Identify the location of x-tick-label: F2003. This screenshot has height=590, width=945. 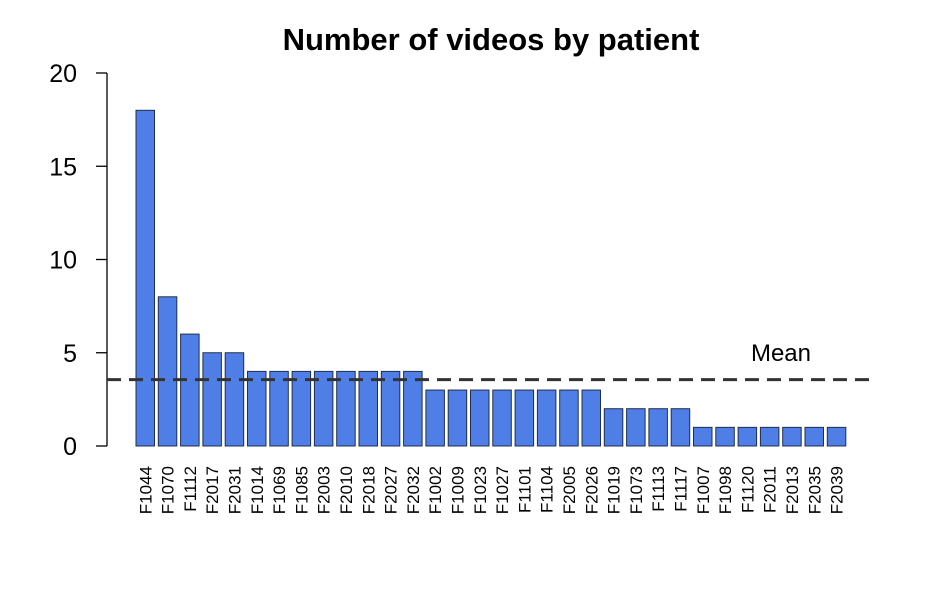
(324, 490).